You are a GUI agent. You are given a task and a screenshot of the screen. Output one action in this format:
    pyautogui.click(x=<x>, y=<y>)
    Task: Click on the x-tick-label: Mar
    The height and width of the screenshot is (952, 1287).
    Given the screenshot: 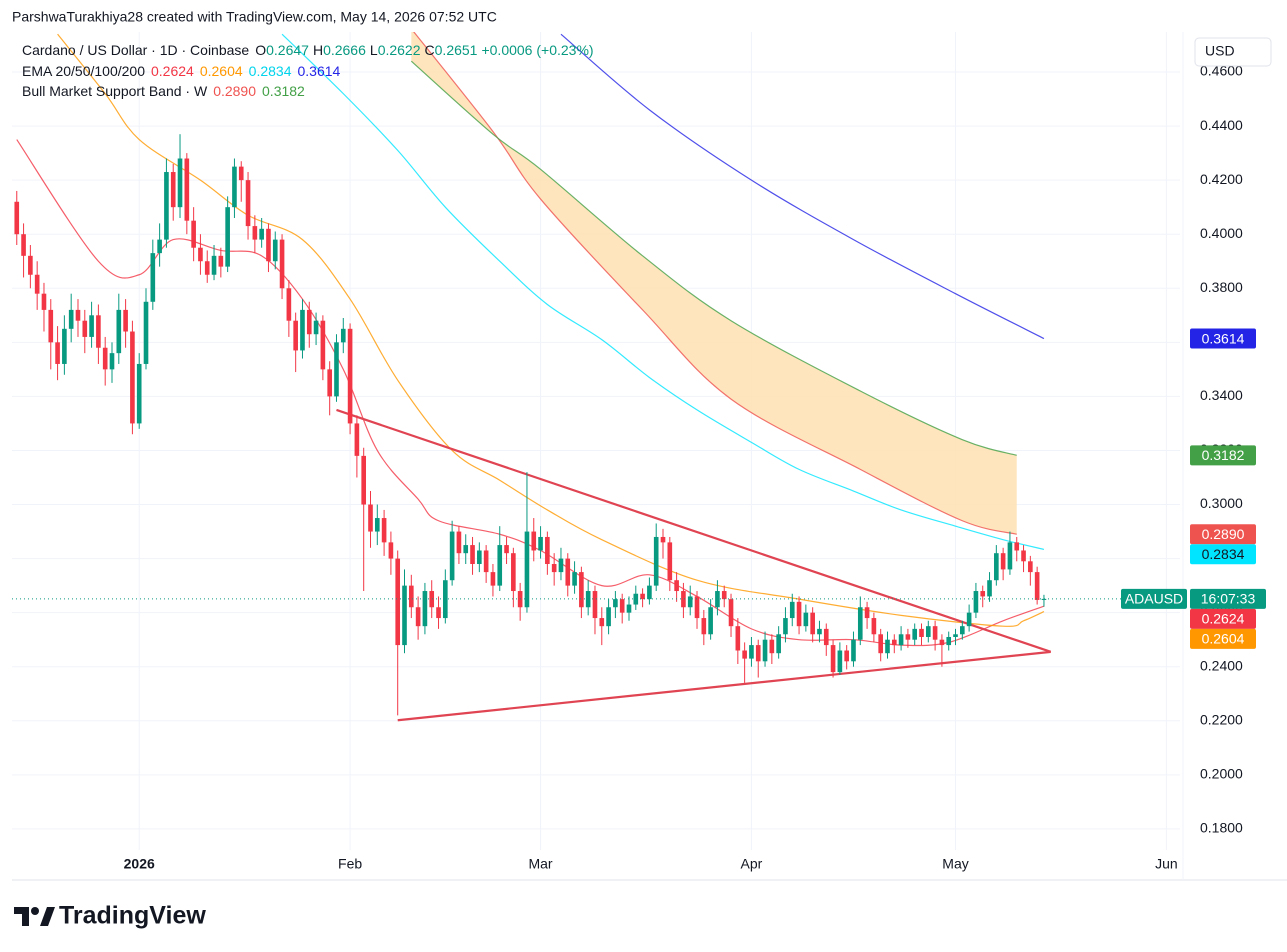 What is the action you would take?
    pyautogui.click(x=540, y=864)
    